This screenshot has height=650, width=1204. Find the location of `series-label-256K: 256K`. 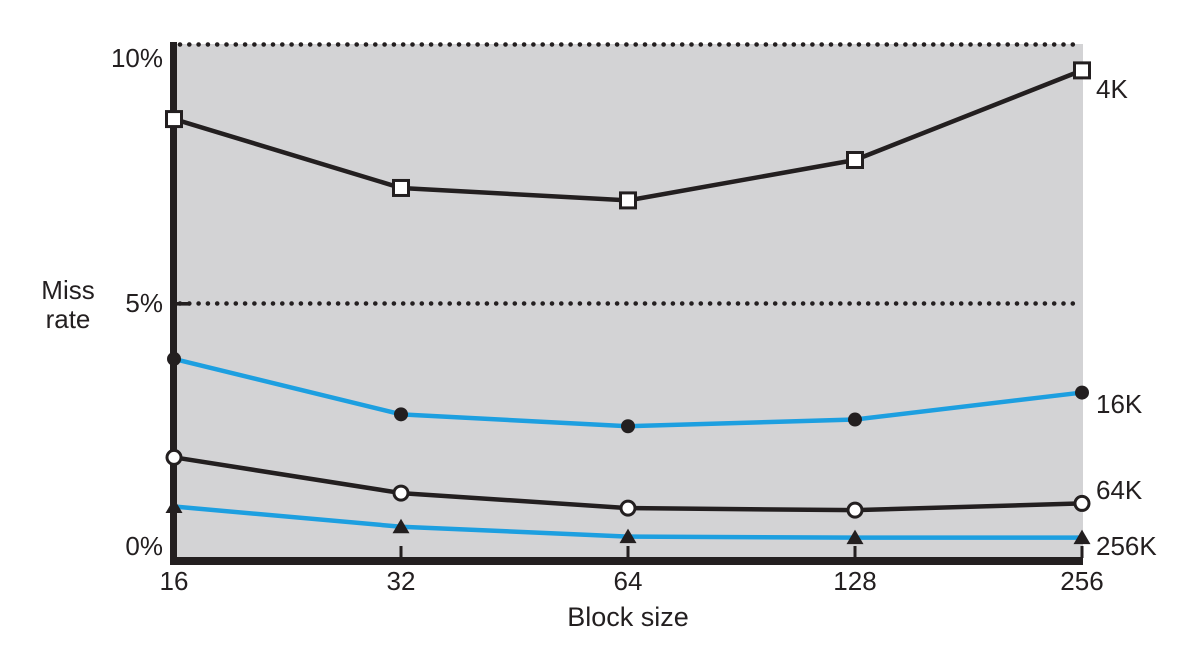

series-label-256K: 256K is located at coordinates (1126, 545).